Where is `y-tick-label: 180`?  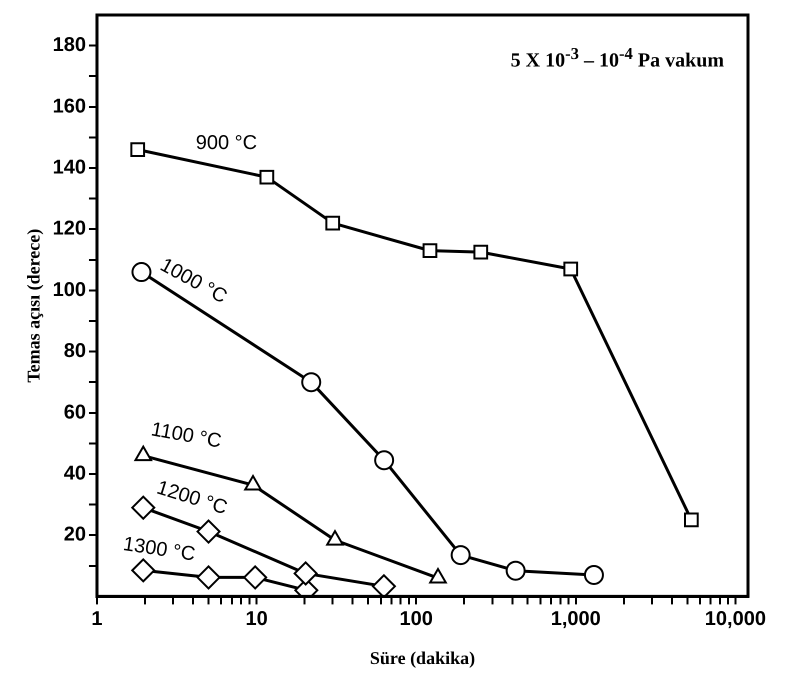 y-tick-label: 180 is located at coordinates (69, 45).